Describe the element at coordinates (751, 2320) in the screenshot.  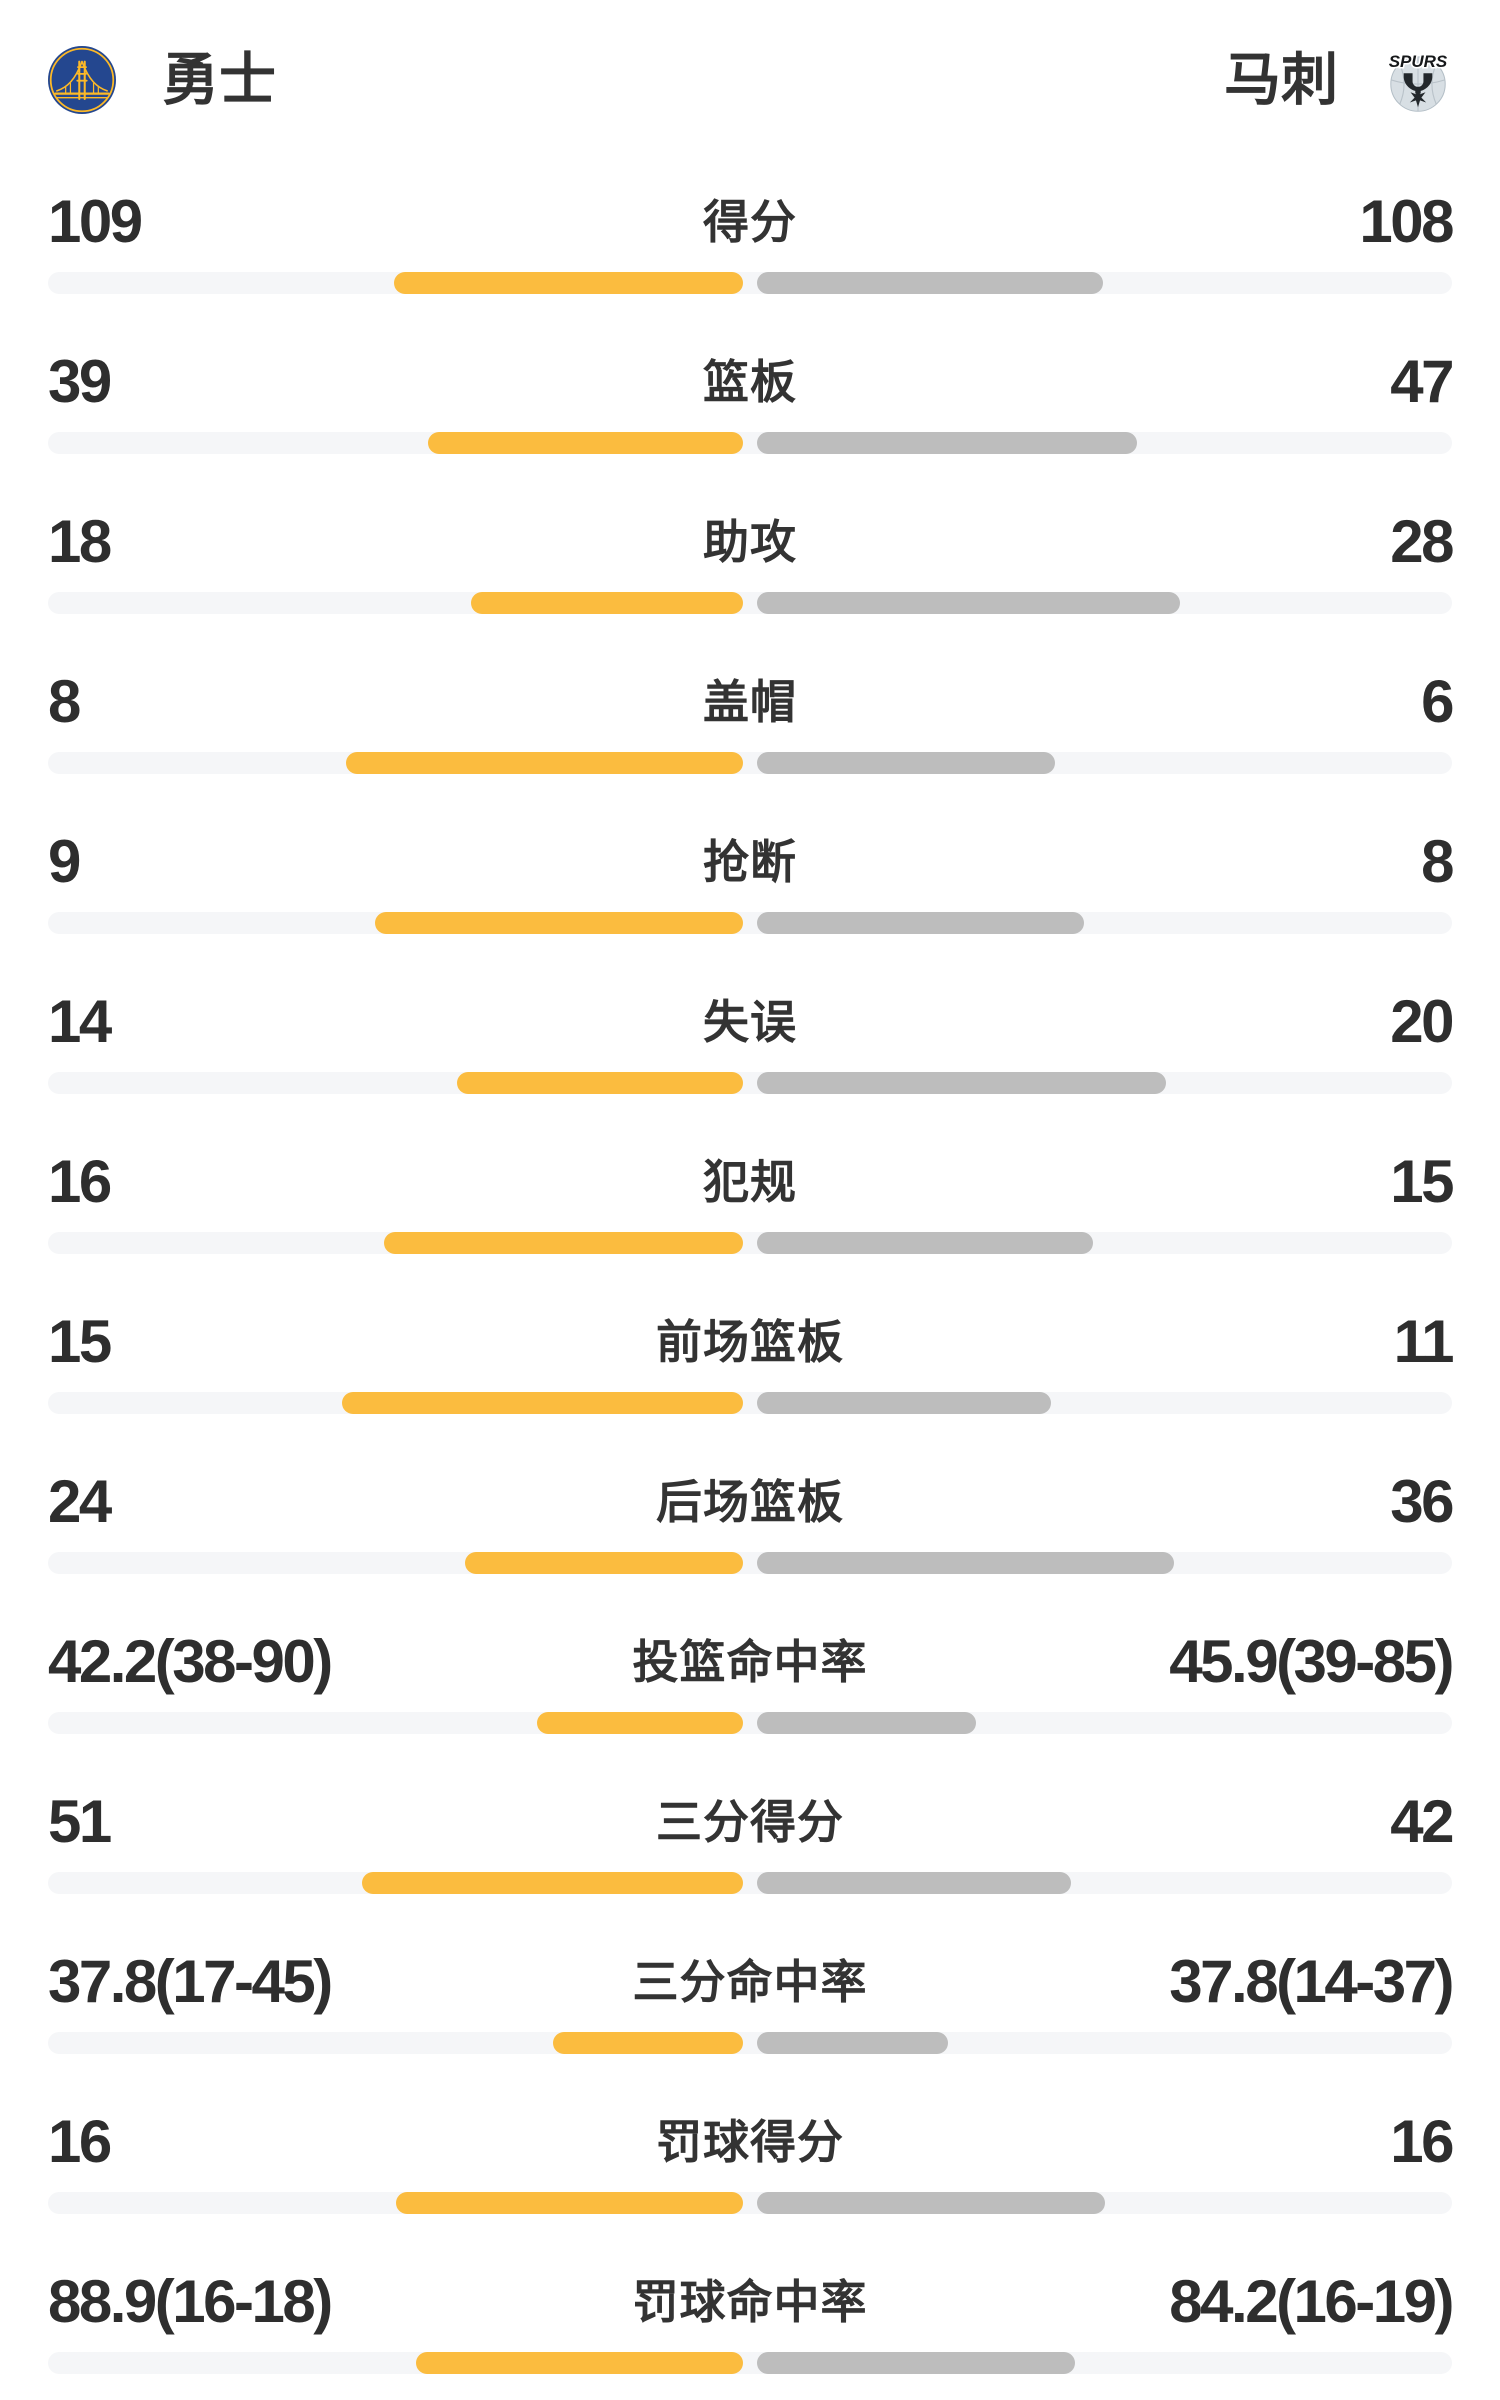
I see `stat-row: 88.9(16-18) 罚球命中率 84.2(16-19)` at that location.